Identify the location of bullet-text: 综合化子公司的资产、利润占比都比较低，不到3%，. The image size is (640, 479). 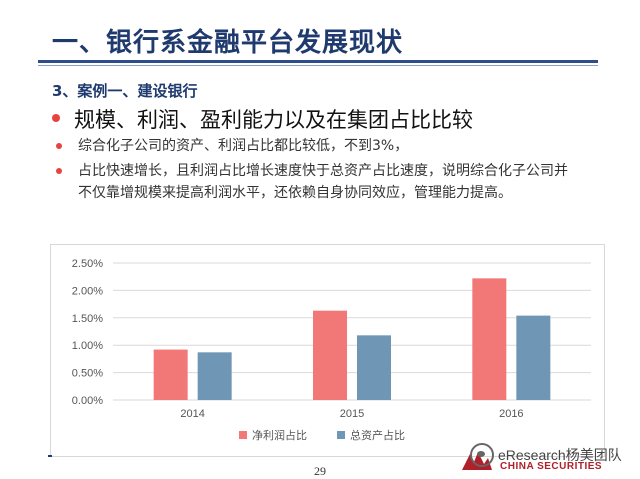
(243, 146).